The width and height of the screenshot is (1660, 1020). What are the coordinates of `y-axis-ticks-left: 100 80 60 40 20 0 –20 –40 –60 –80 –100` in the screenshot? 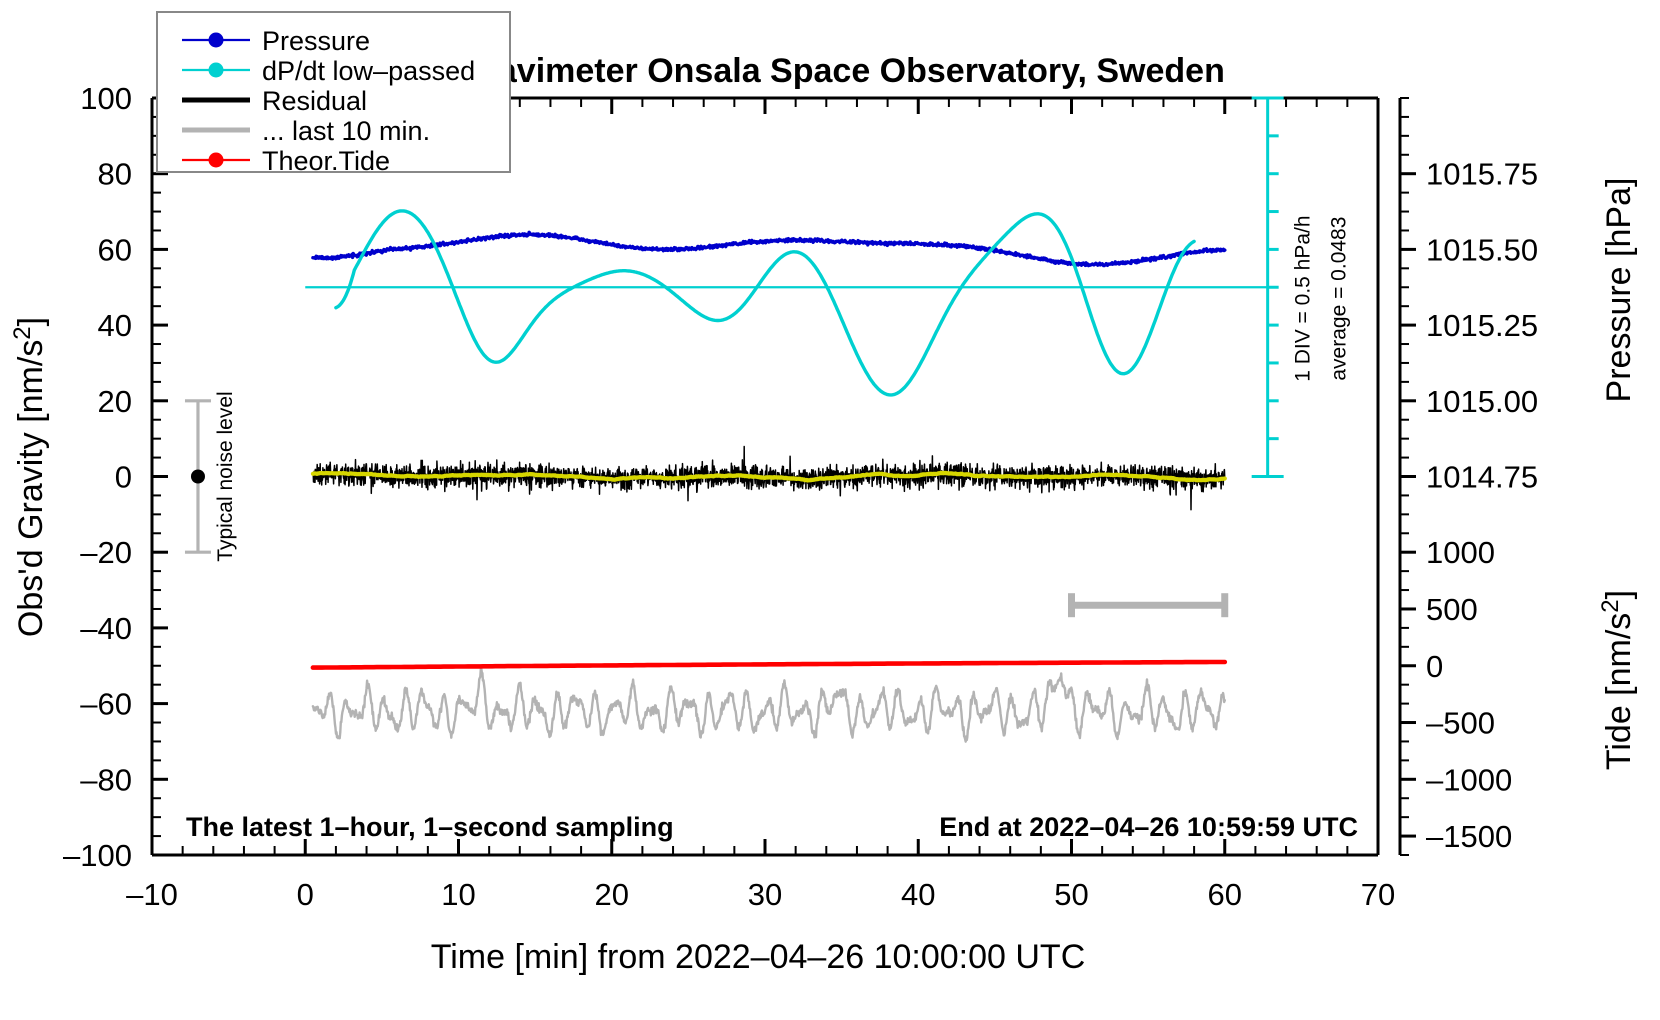 It's located at (115, 477).